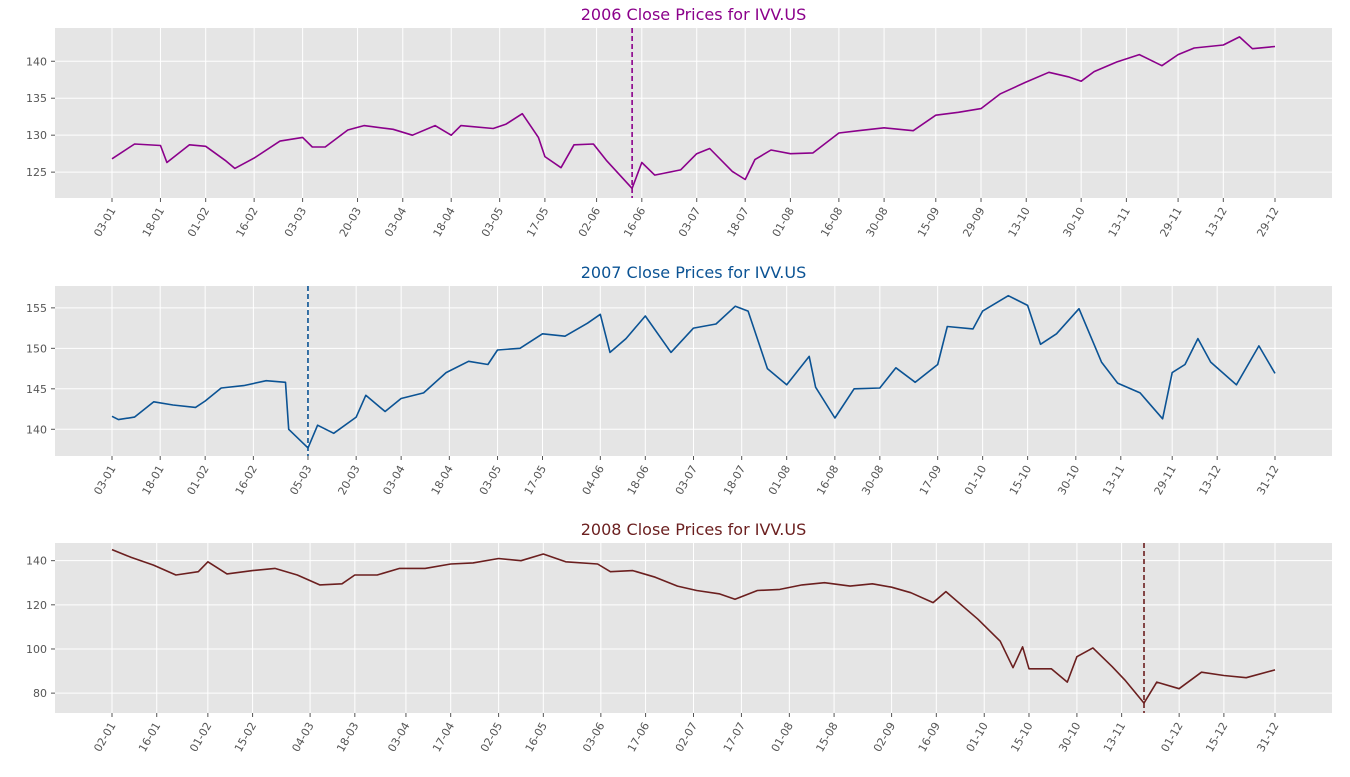  Describe the element at coordinates (36, 98) in the screenshot. I see `y-tick-label: 135` at that location.